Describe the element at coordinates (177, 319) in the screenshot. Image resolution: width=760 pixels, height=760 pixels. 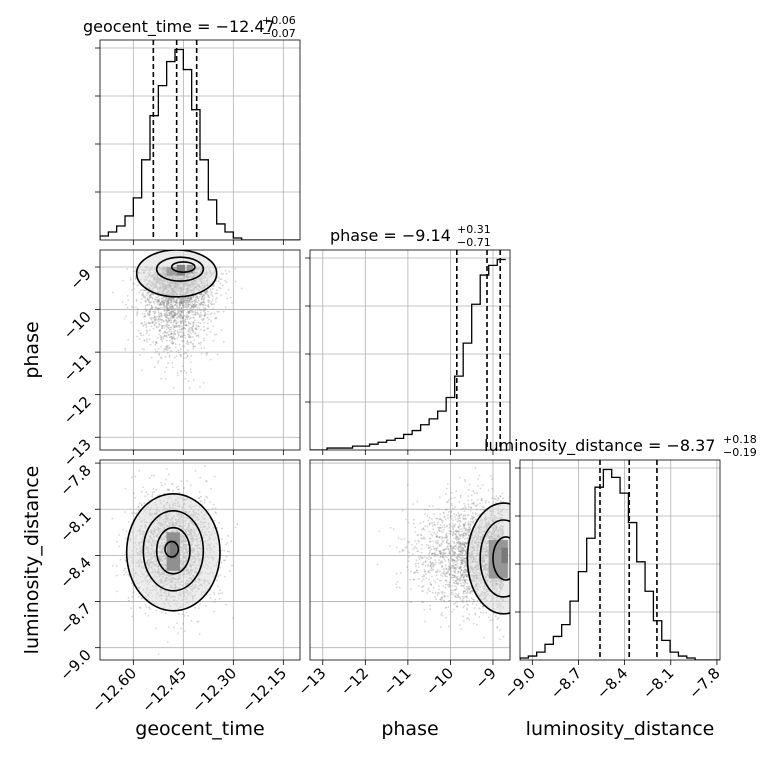
I see `panel-content` at that location.